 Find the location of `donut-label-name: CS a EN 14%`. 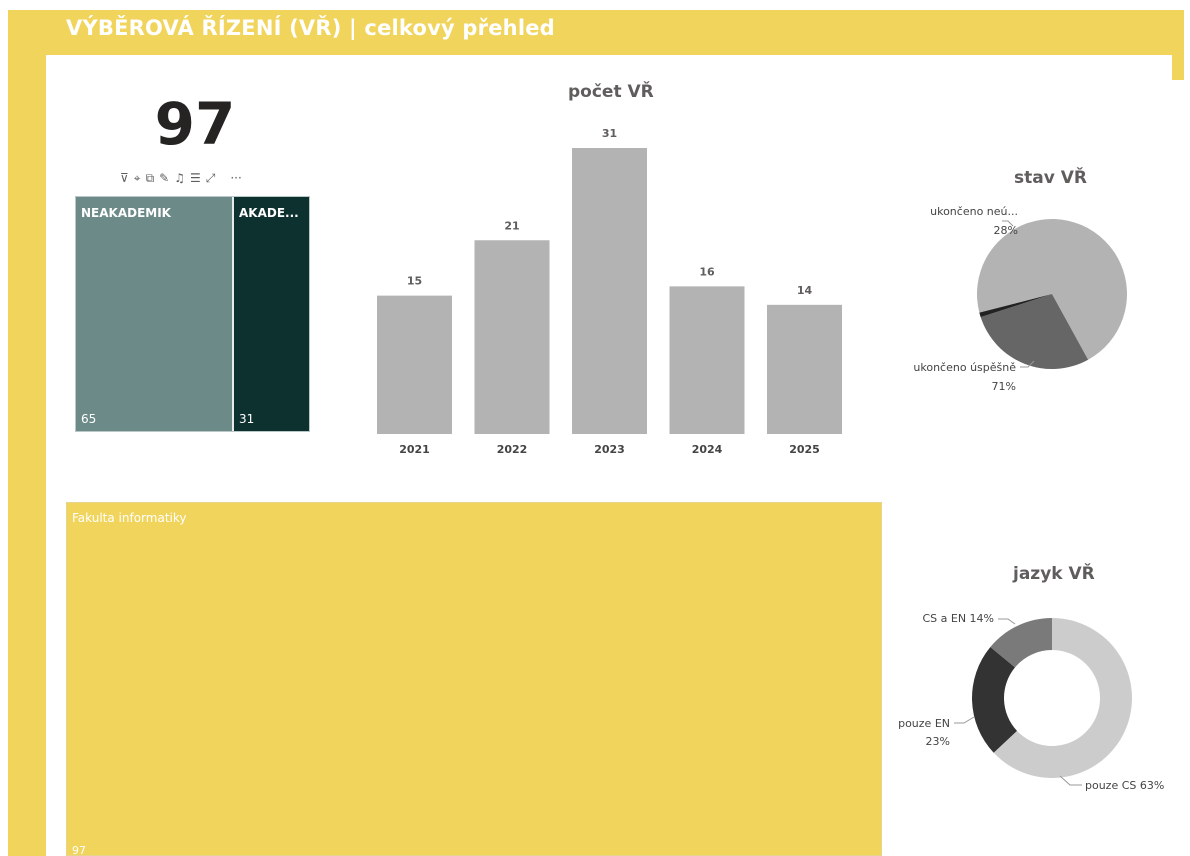

donut-label-name: CS a EN 14% is located at coordinates (958, 618).